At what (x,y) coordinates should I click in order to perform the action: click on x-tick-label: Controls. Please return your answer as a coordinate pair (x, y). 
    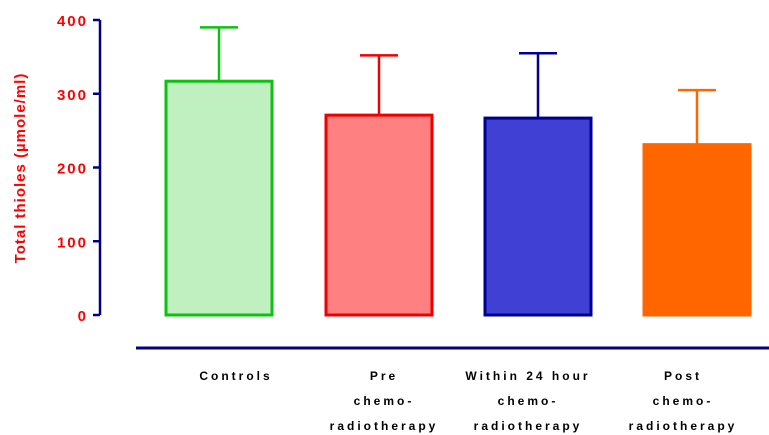
    Looking at the image, I should click on (235, 376).